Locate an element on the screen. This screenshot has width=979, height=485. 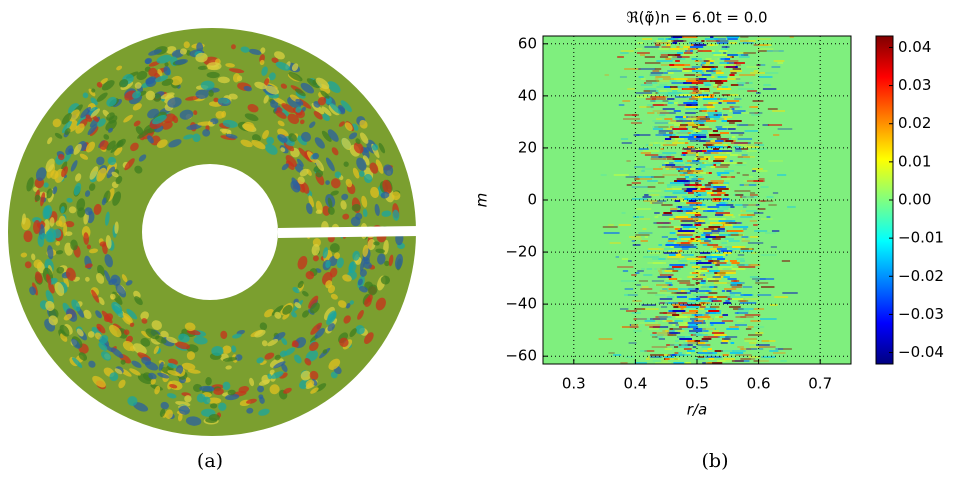
y-tick-label: −40 is located at coordinates (521, 304).